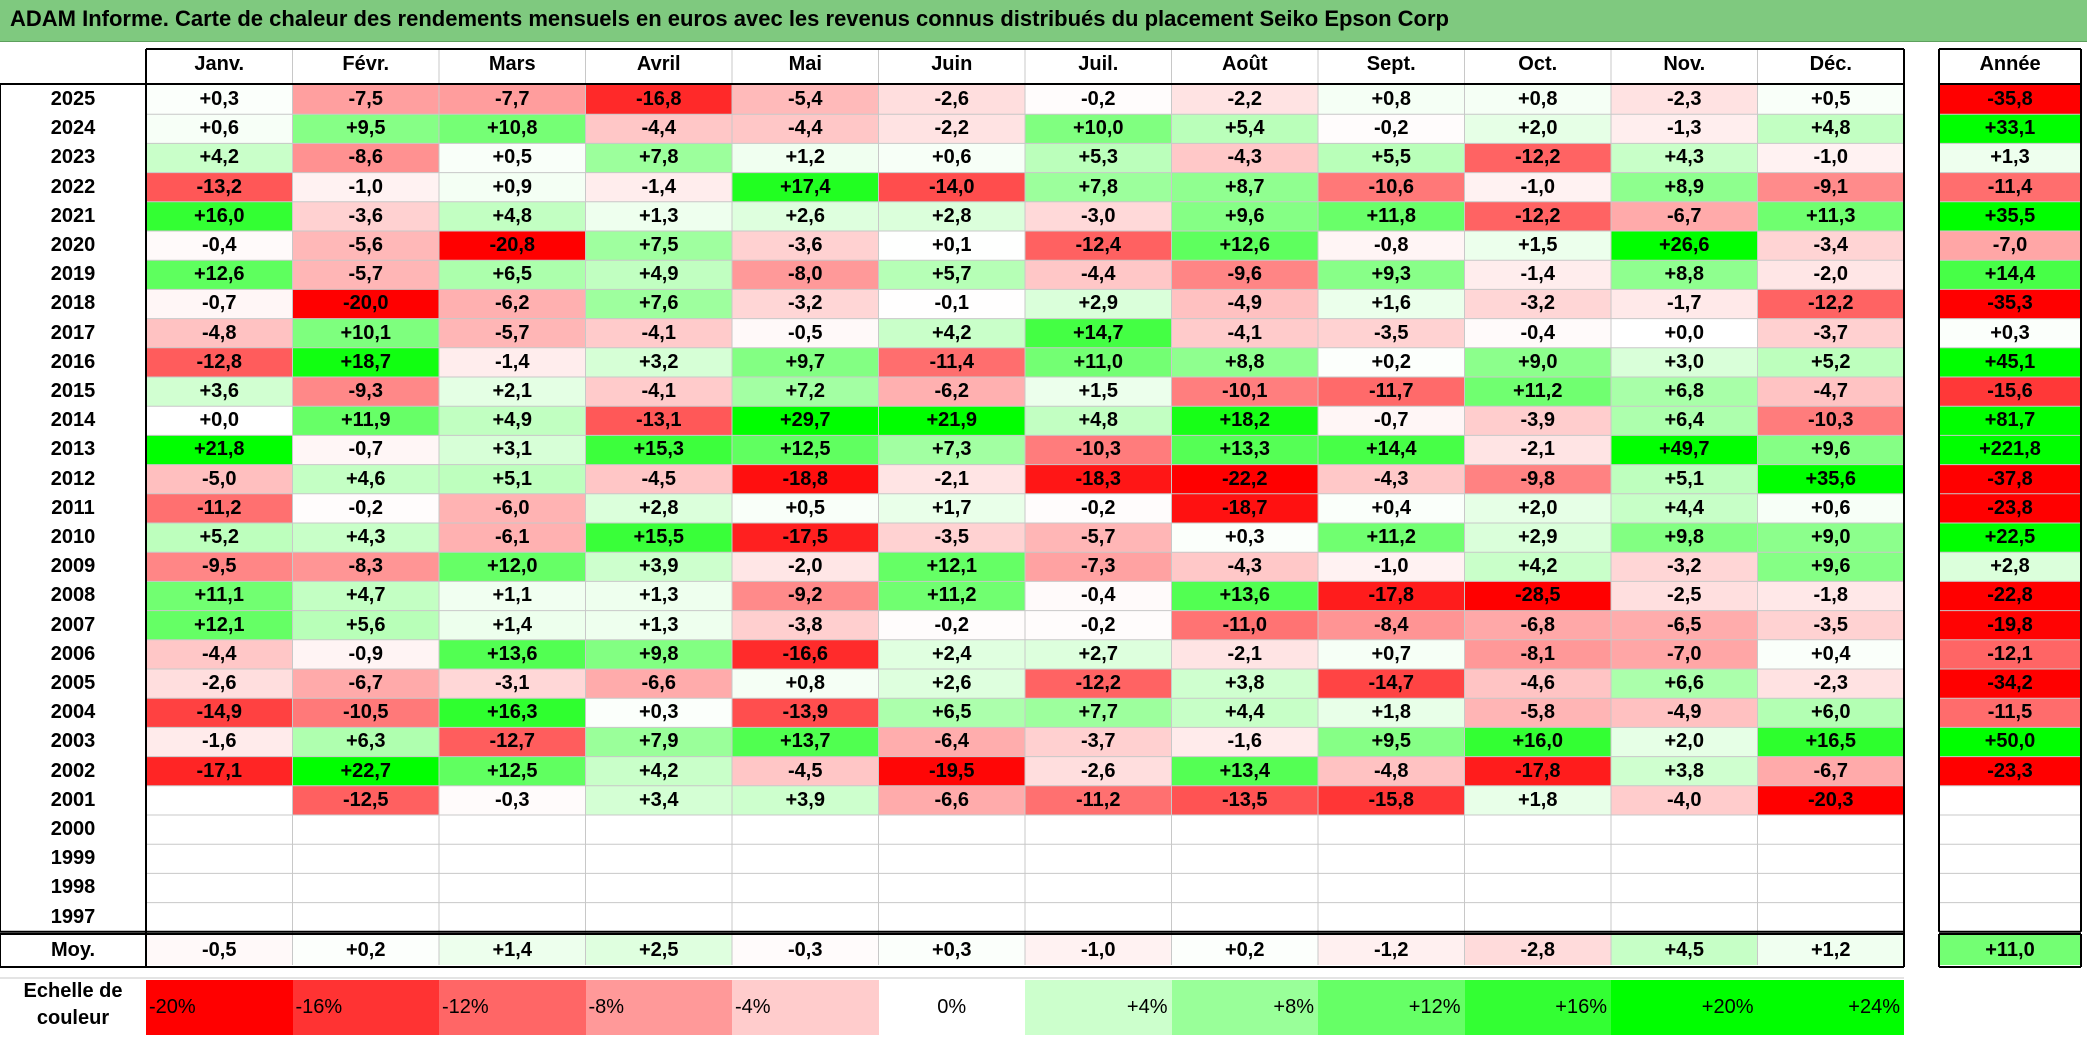  What do you see at coordinates (1830, 64) in the screenshot?
I see `month-header: Déc.` at bounding box center [1830, 64].